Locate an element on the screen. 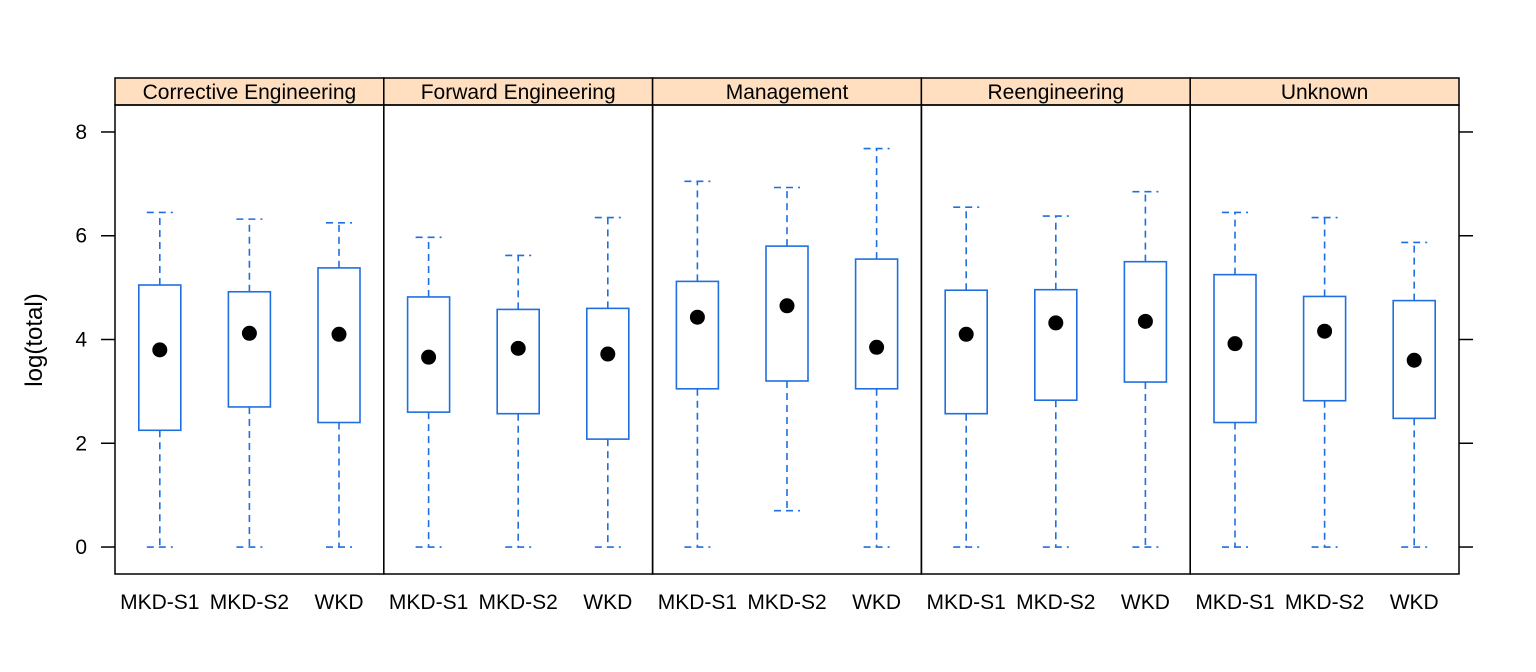  panel-strip-label: Unknown is located at coordinates (1325, 92).